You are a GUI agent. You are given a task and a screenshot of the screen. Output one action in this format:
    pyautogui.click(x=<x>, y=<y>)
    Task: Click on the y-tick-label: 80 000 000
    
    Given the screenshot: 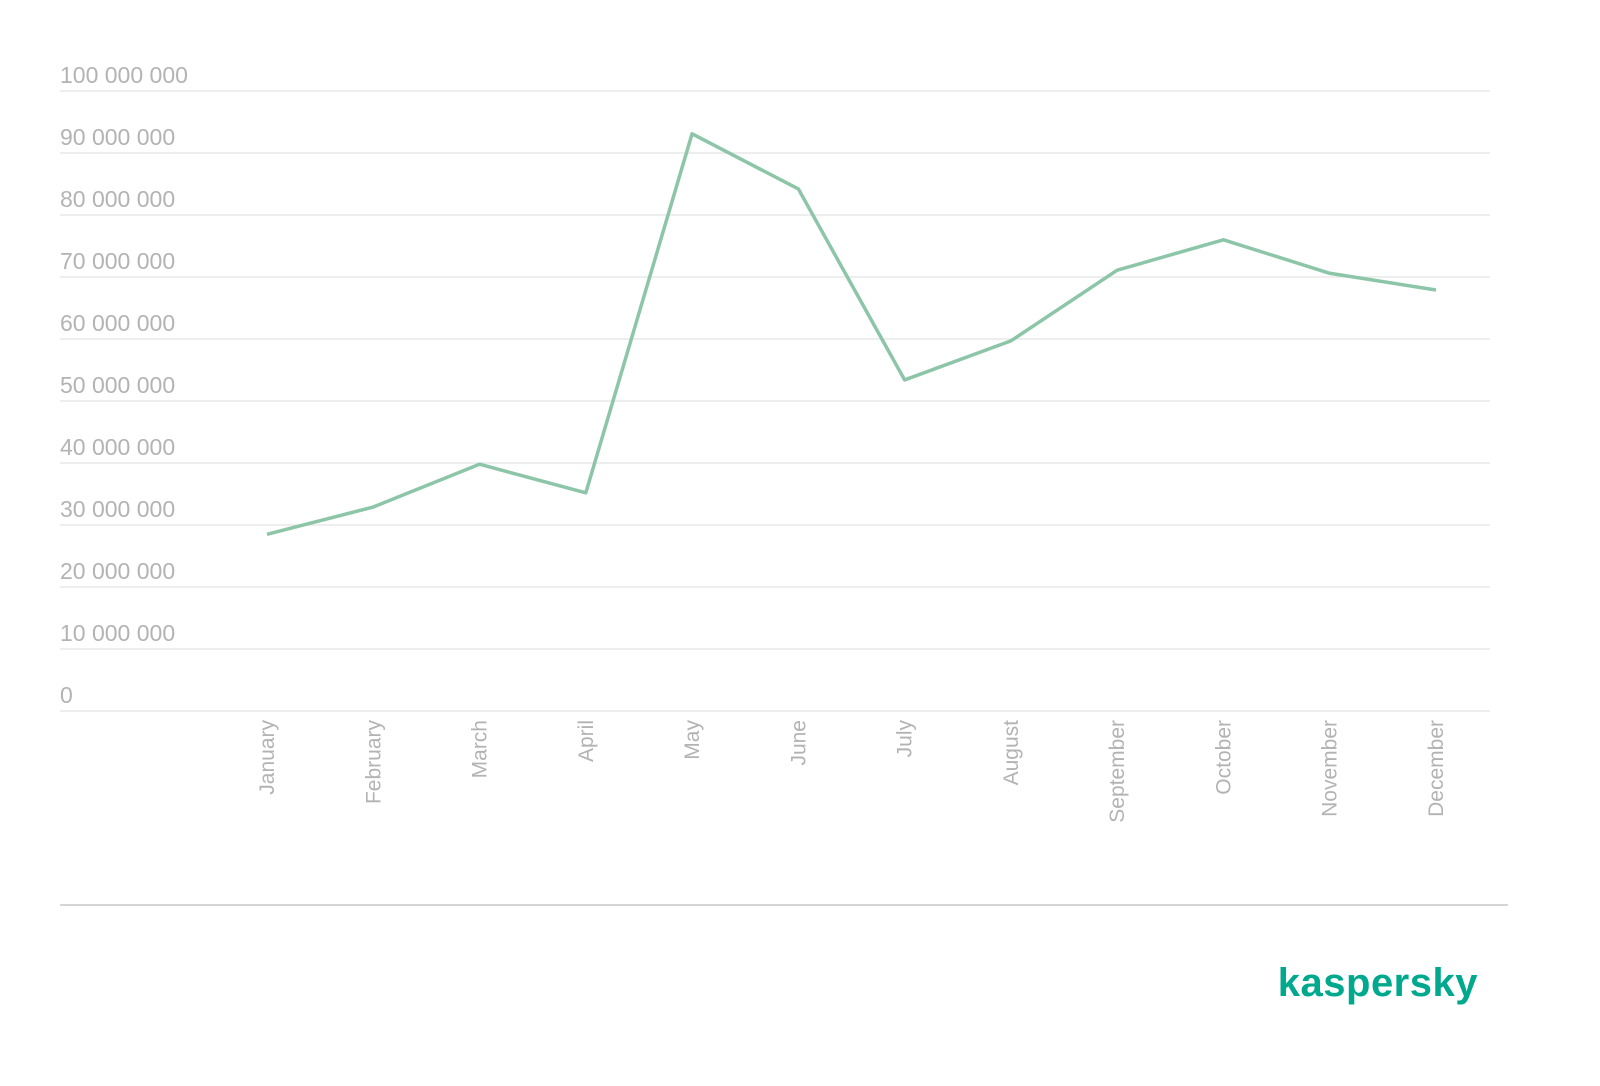 What is the action you would take?
    pyautogui.click(x=117, y=199)
    